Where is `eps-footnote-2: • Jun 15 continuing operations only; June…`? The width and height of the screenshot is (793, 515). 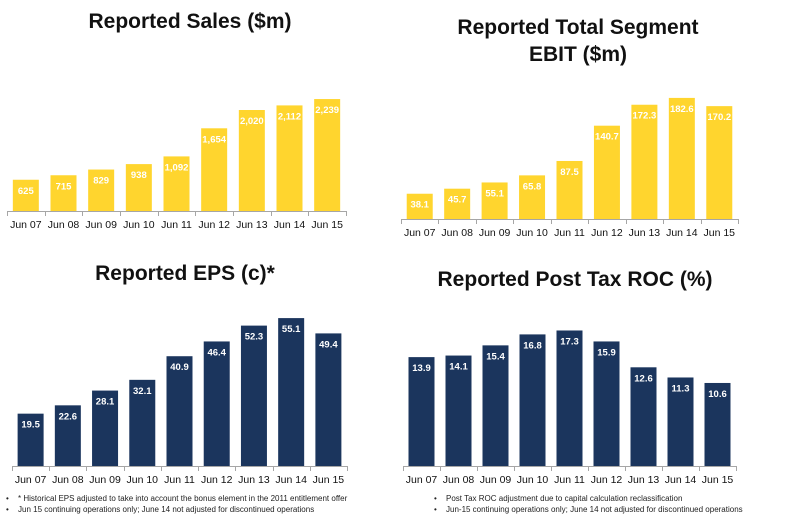 eps-footnote-2: • Jun 15 continuing operations only; June… is located at coordinates (160, 509).